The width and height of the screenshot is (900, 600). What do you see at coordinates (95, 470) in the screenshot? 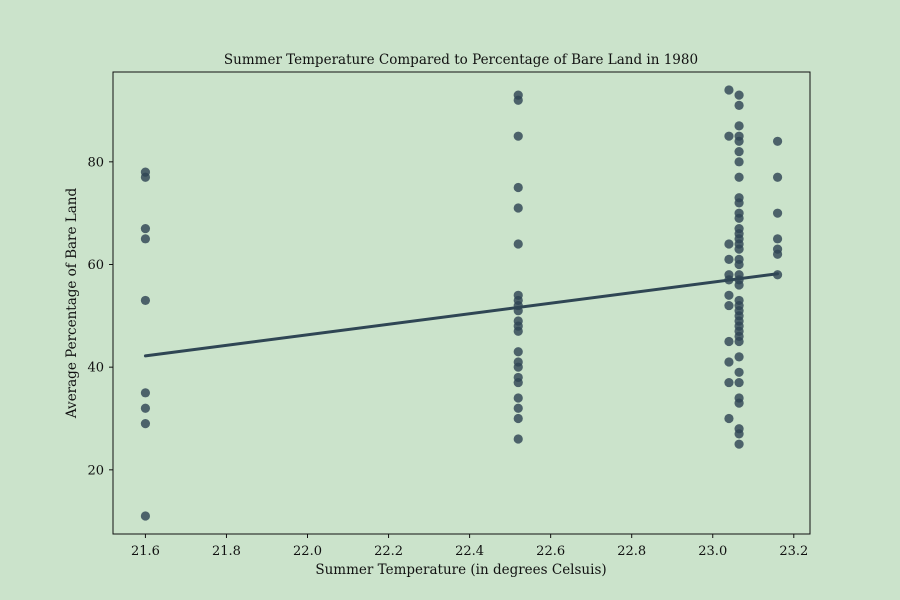
I see `y-tick-label: 20` at bounding box center [95, 470].